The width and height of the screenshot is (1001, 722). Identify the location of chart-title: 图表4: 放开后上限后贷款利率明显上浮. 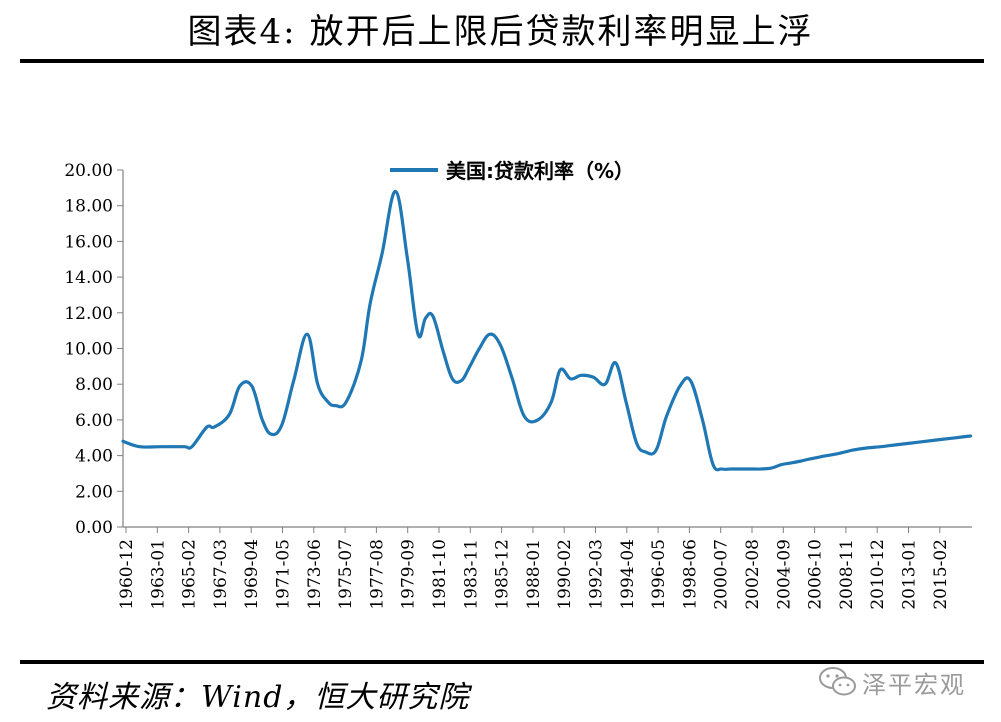
(500, 32).